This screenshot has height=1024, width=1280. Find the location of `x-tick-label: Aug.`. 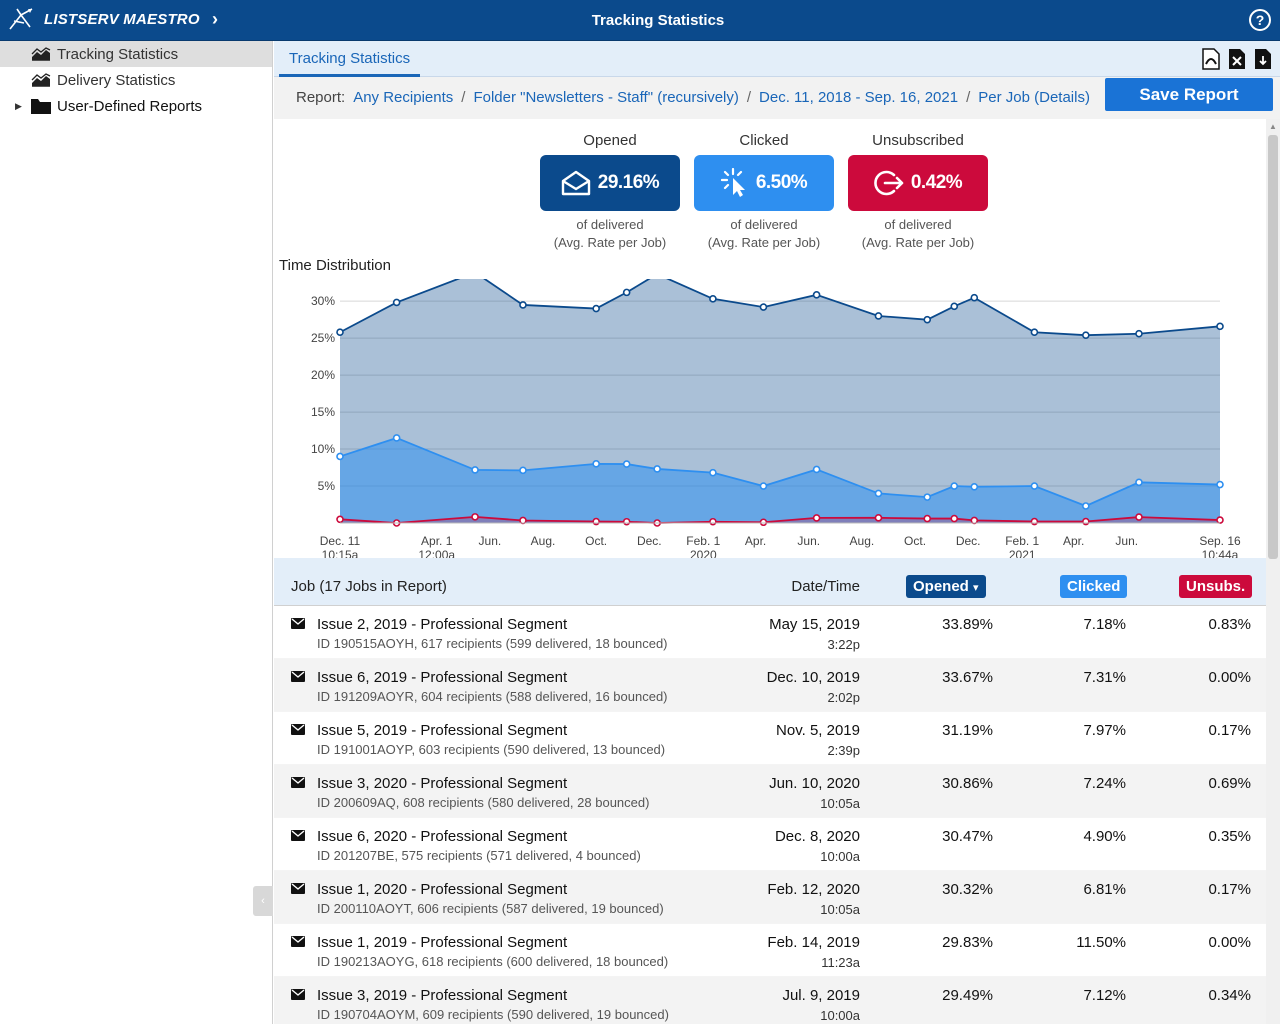

x-tick-label: Aug. is located at coordinates (543, 541).